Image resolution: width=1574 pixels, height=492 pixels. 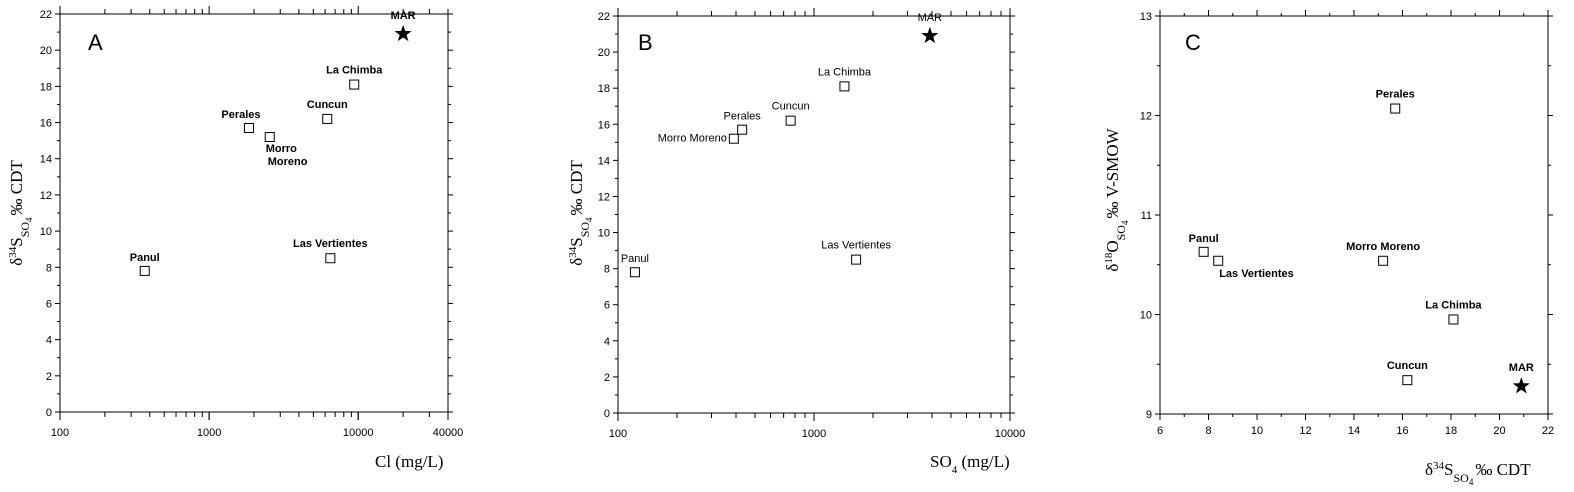 I want to click on panel-a-x-tick-label: 10000, so click(x=358, y=433).